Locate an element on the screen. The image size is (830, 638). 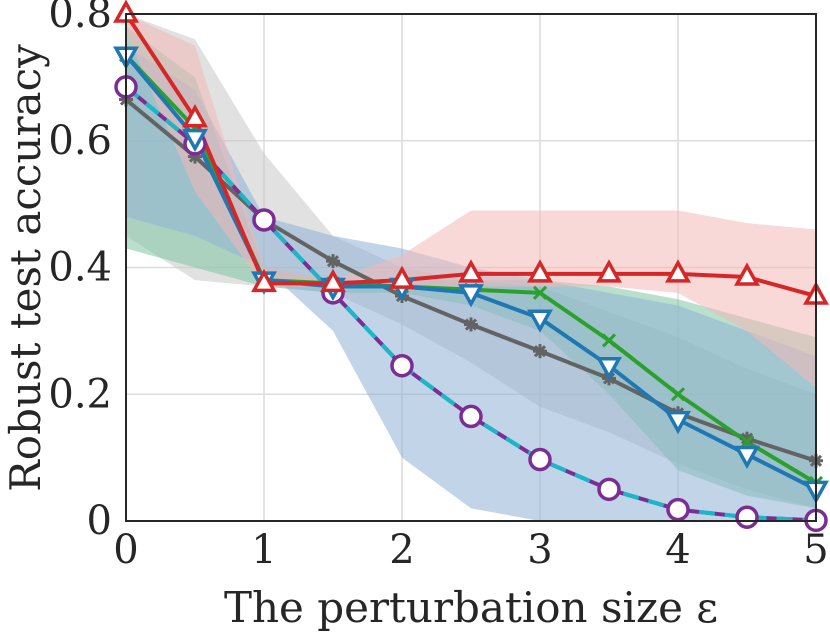
x-tick-label: 4 is located at coordinates (677, 550).